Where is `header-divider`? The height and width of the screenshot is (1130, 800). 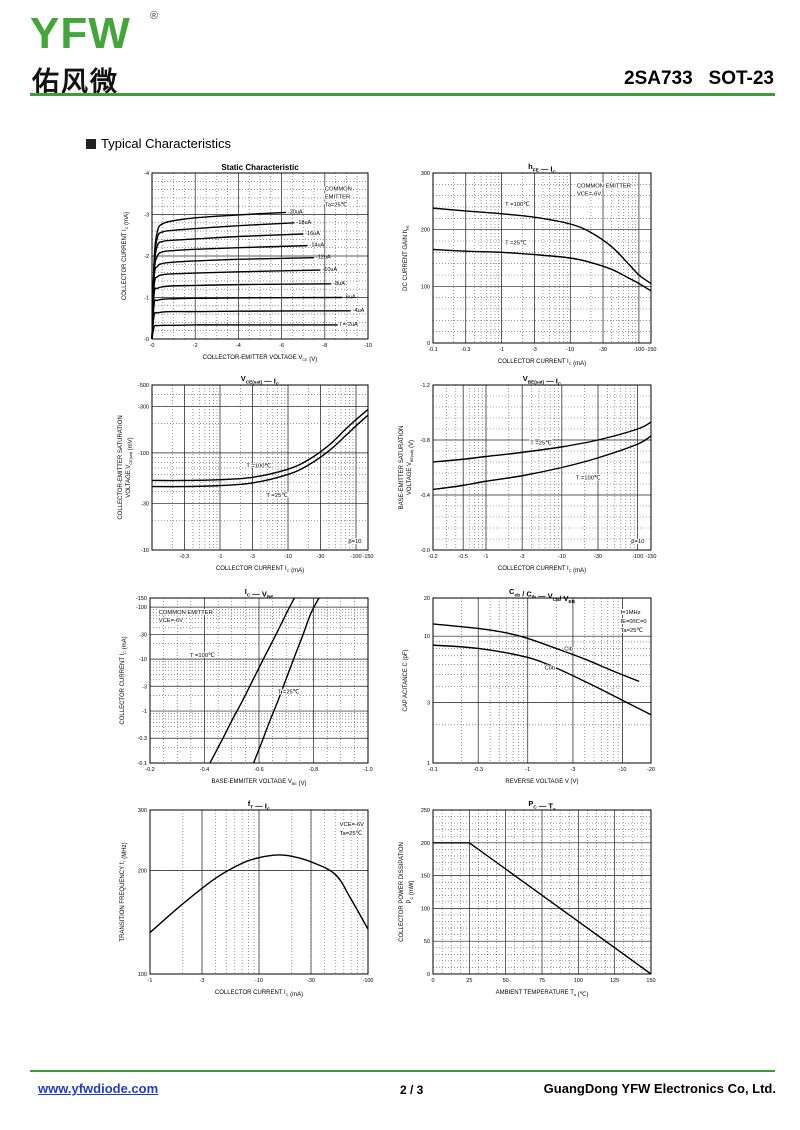
header-divider is located at coordinates (402, 94).